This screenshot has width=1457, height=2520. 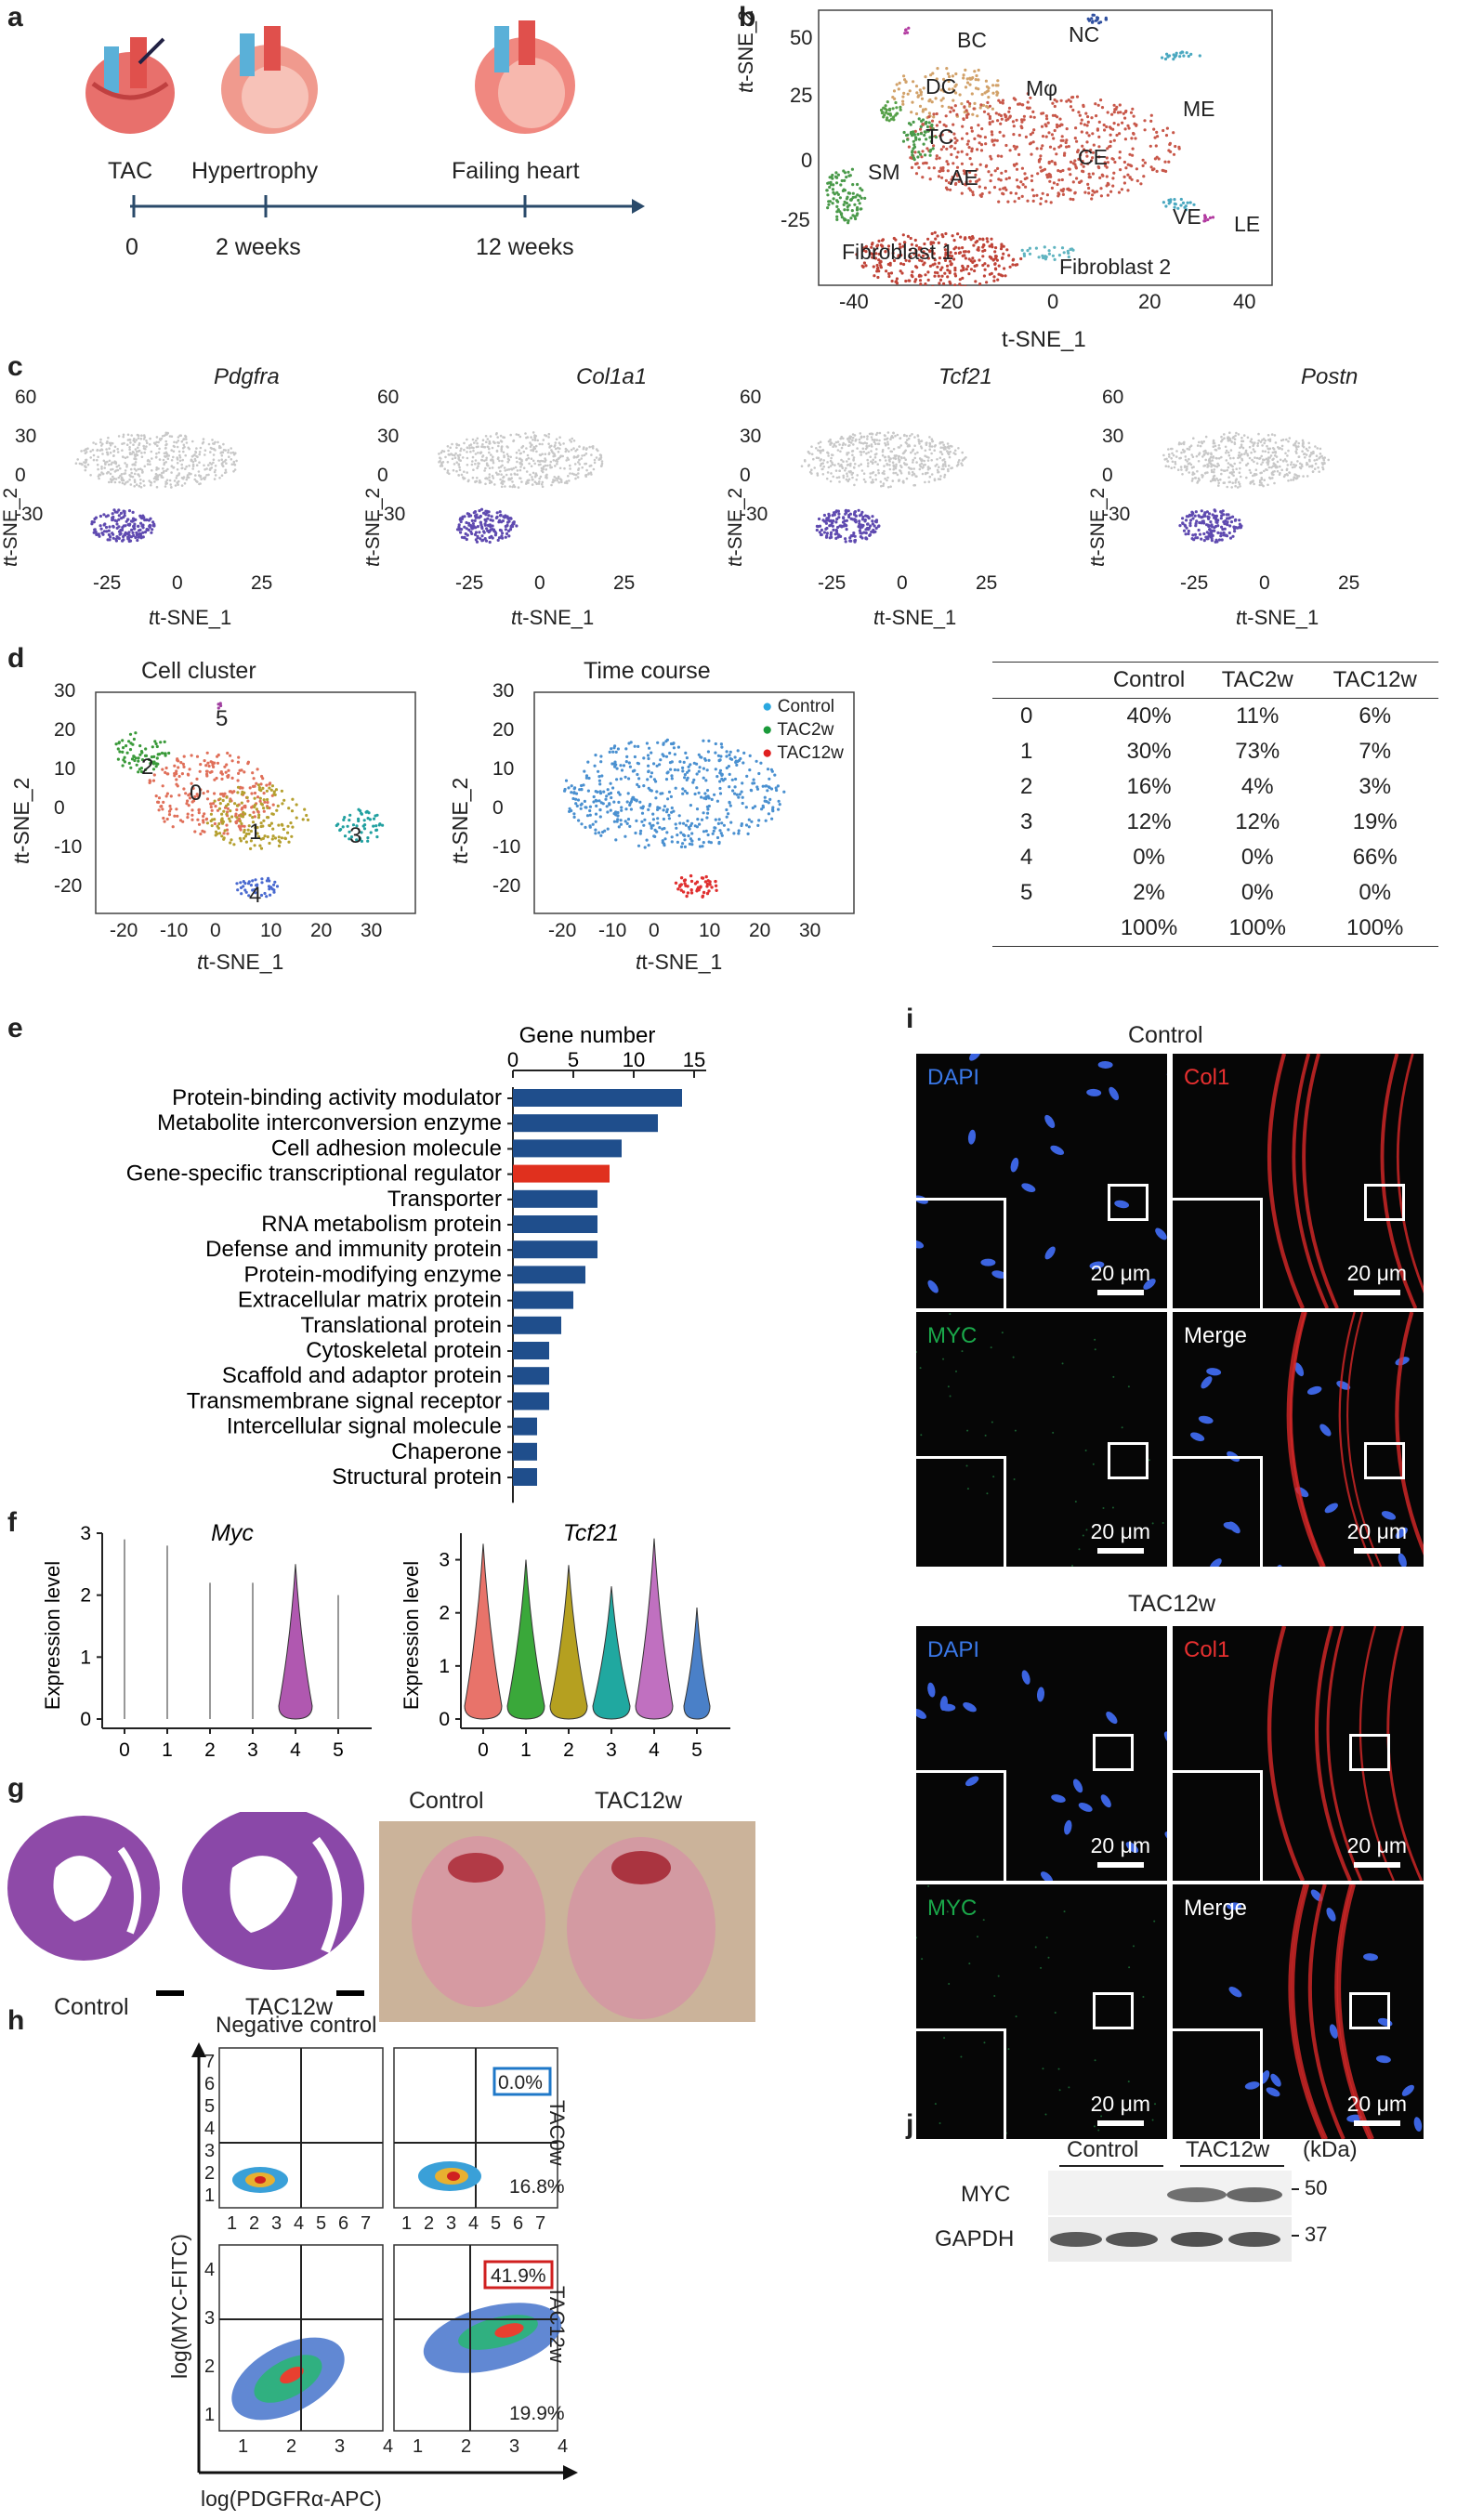 What do you see at coordinates (107, 583) in the screenshot?
I see `gene-xtick: -25` at bounding box center [107, 583].